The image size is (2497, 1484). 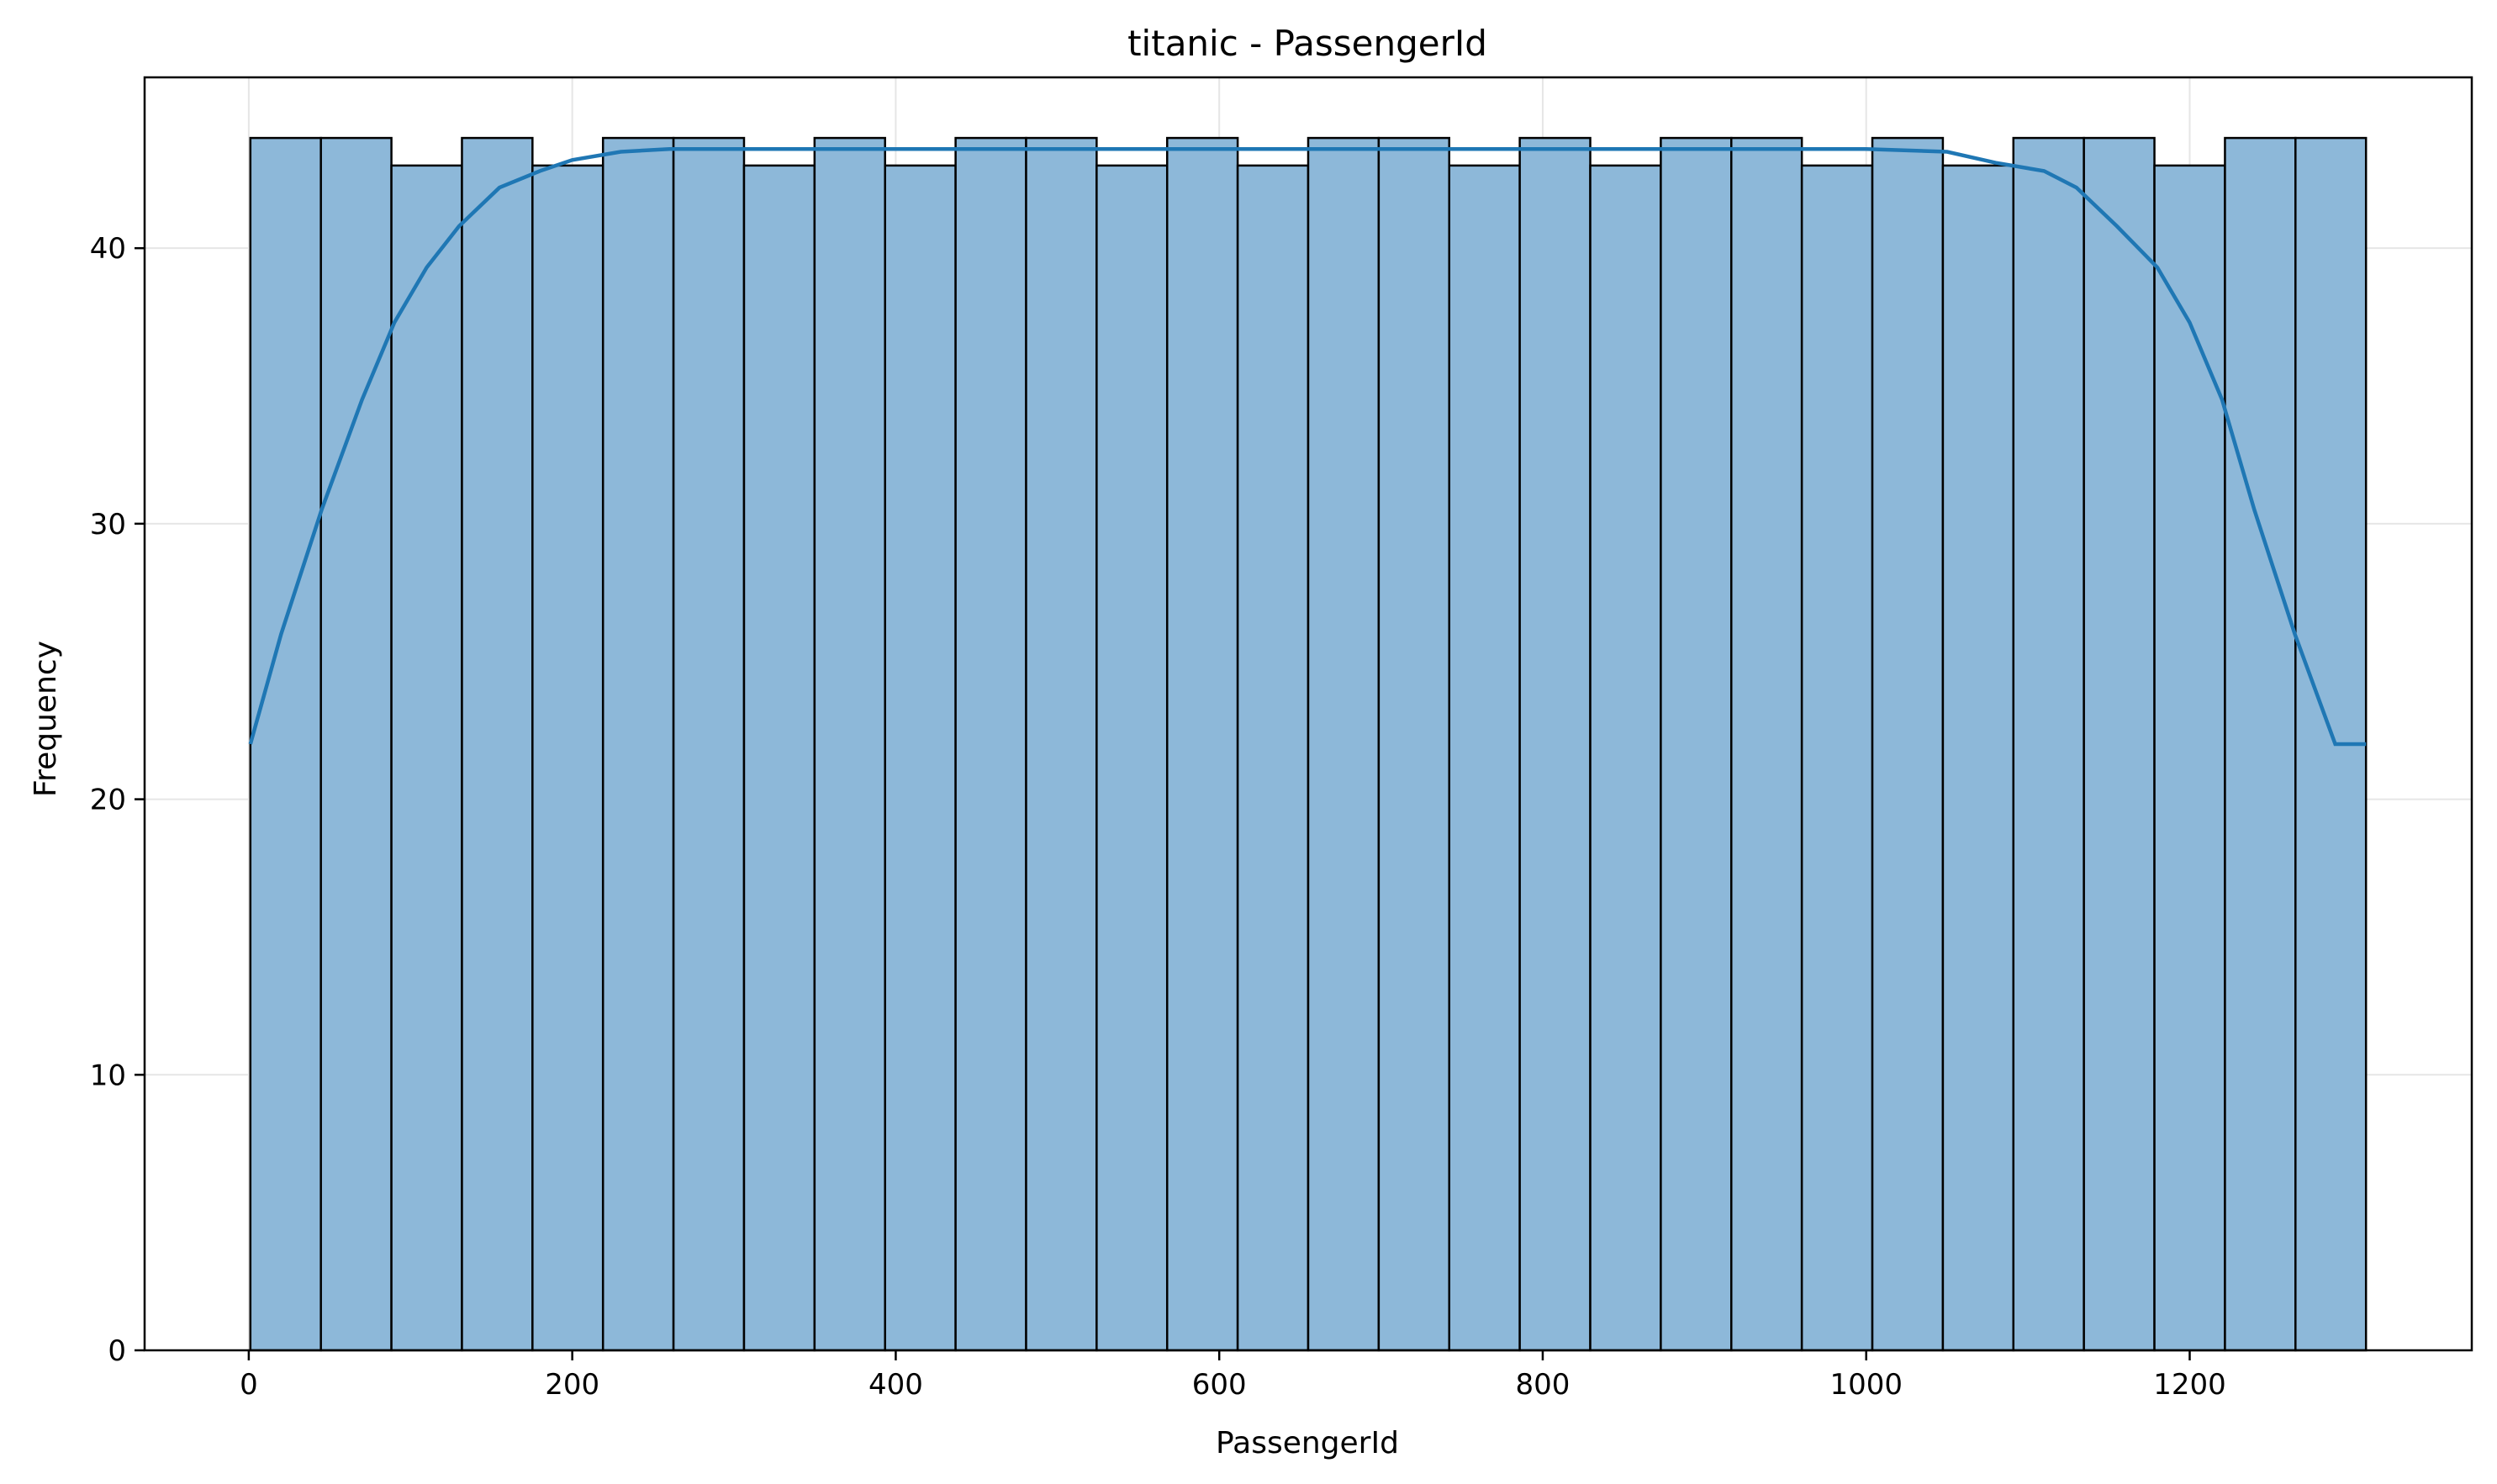 I want to click on y-tick-label-3: 30, so click(x=108, y=524).